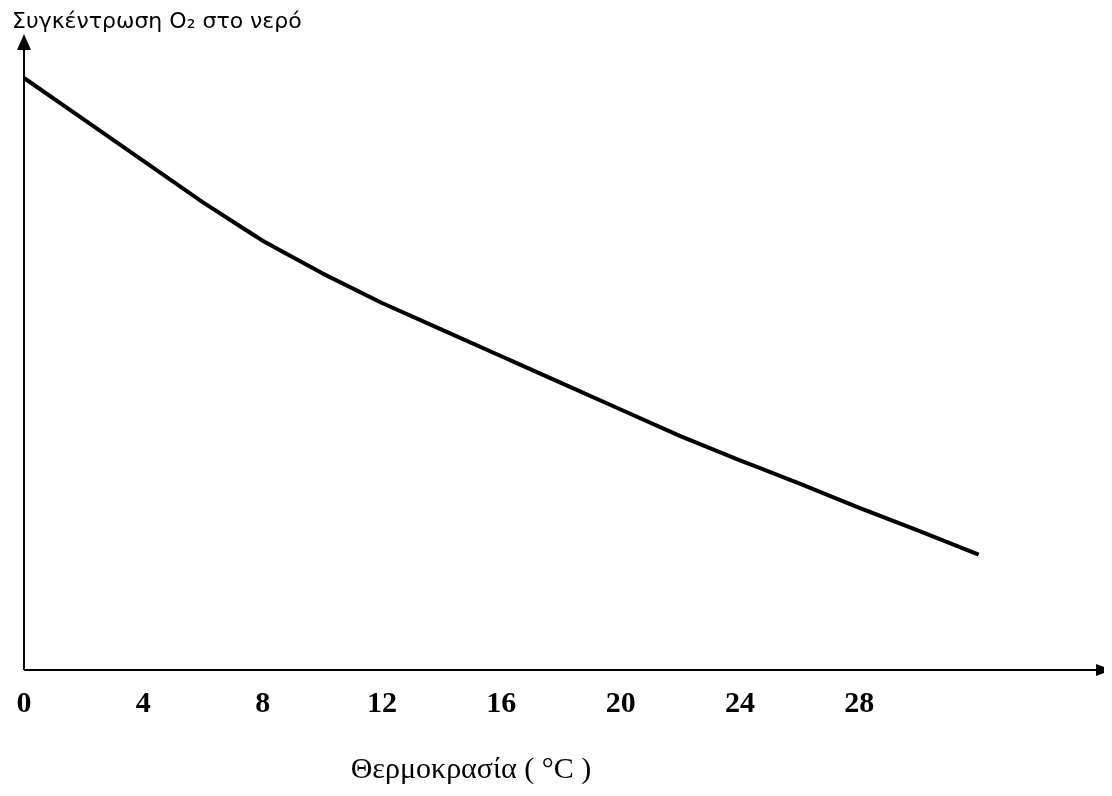 Image resolution: width=1112 pixels, height=796 pixels. I want to click on y-axis-title: Συγκέντρωση O₂ στο νερό, so click(157, 20).